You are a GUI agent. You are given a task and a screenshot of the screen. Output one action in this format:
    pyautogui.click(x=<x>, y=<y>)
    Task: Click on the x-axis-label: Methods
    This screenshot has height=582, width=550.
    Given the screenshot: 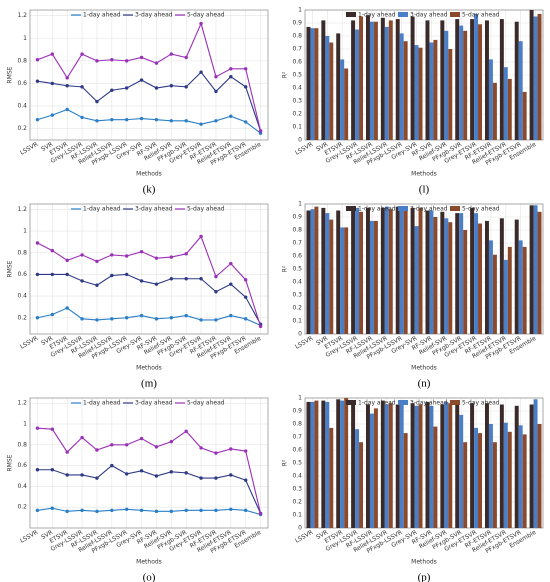 What is the action you would take?
    pyautogui.click(x=149, y=174)
    